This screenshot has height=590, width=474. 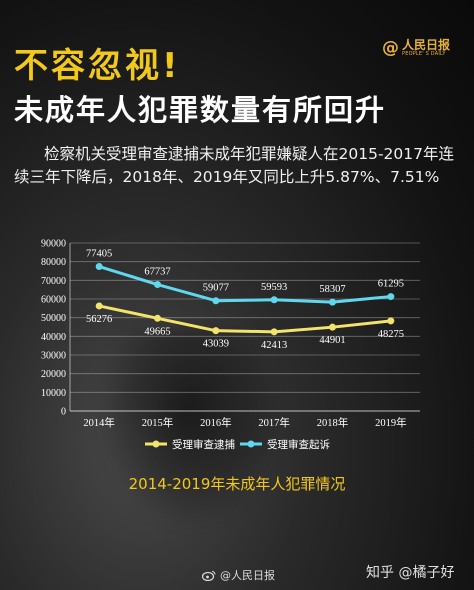 What do you see at coordinates (63, 412) in the screenshot?
I see `y-tick-label: 0` at bounding box center [63, 412].